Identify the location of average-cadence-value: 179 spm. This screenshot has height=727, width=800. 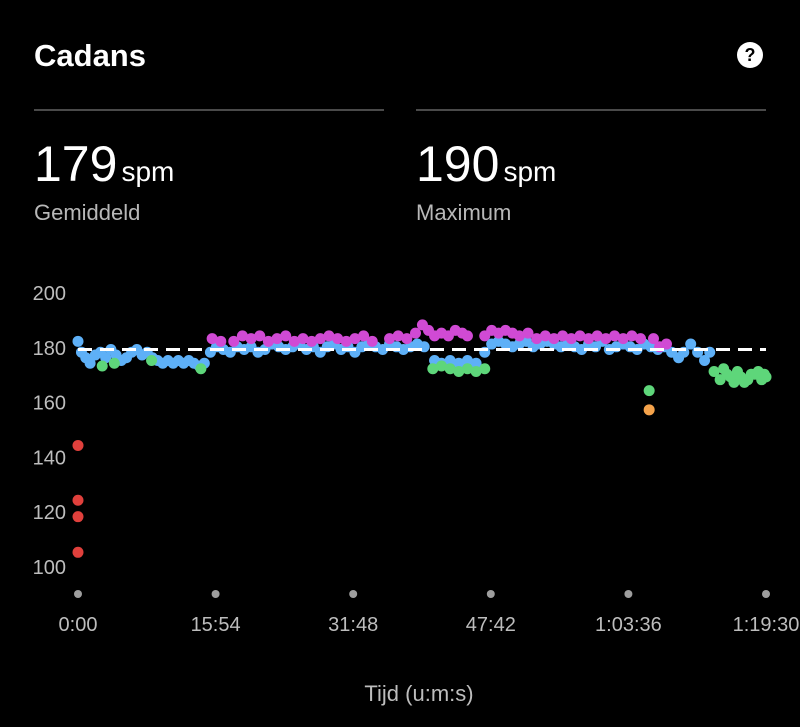
(104, 168).